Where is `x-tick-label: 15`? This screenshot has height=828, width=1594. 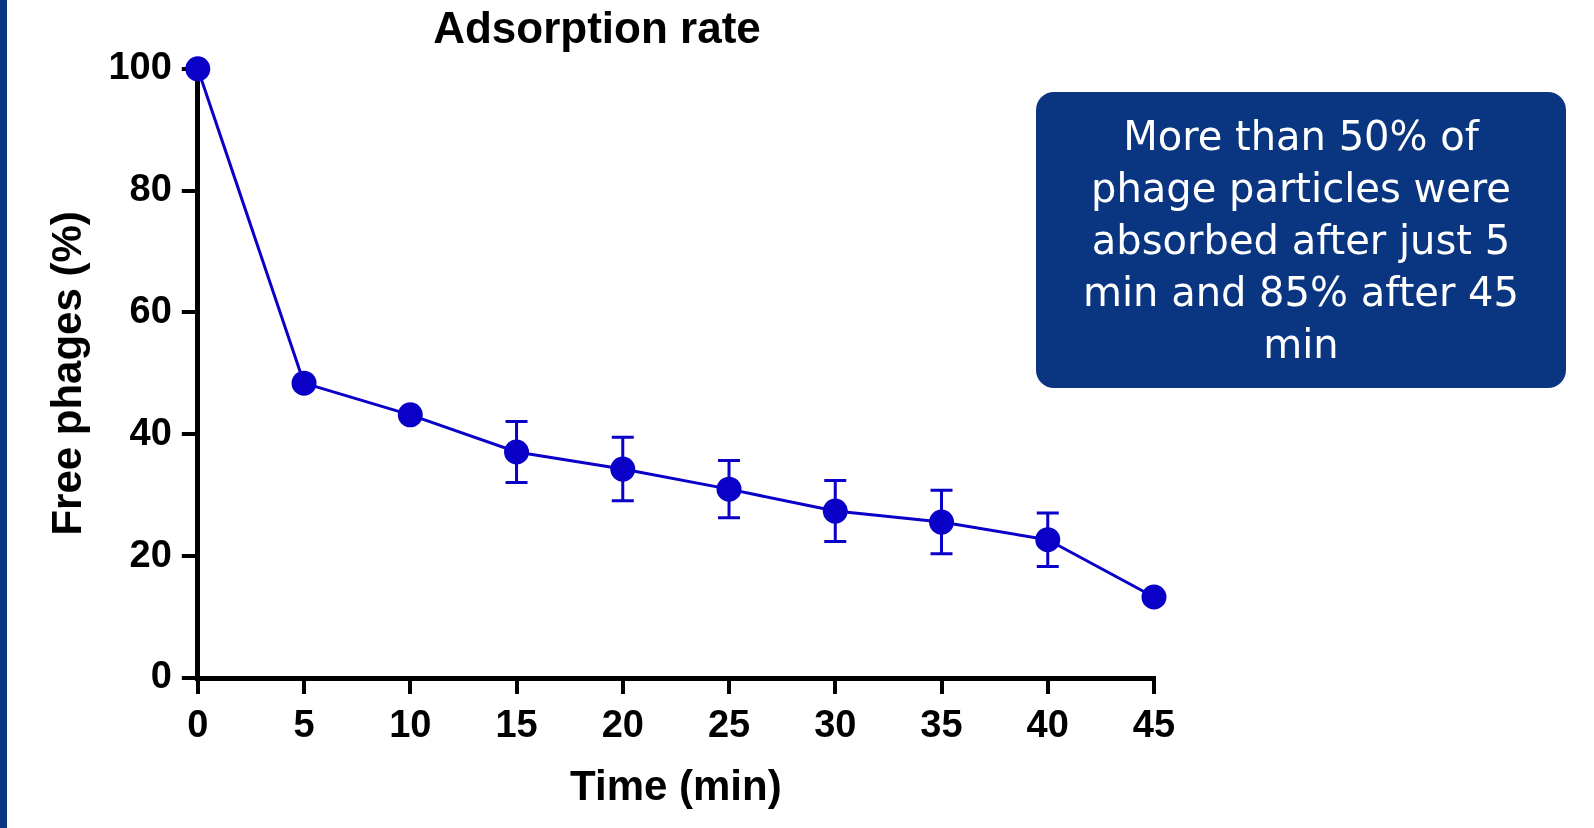
x-tick-label: 15 is located at coordinates (516, 724).